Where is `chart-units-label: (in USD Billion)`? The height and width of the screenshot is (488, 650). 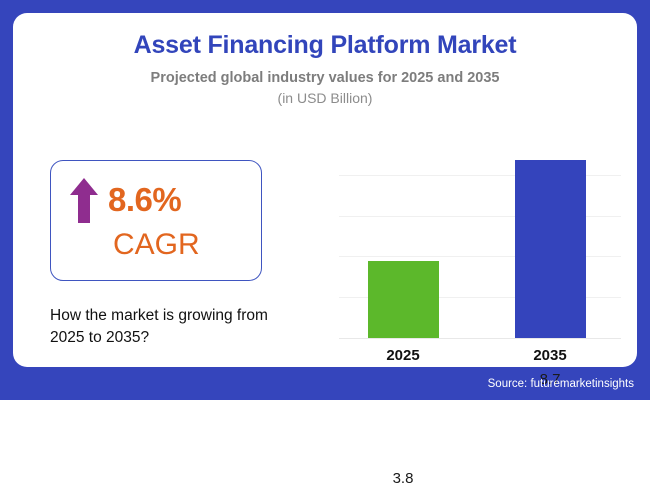
chart-units-label: (in USD Billion) is located at coordinates (325, 98).